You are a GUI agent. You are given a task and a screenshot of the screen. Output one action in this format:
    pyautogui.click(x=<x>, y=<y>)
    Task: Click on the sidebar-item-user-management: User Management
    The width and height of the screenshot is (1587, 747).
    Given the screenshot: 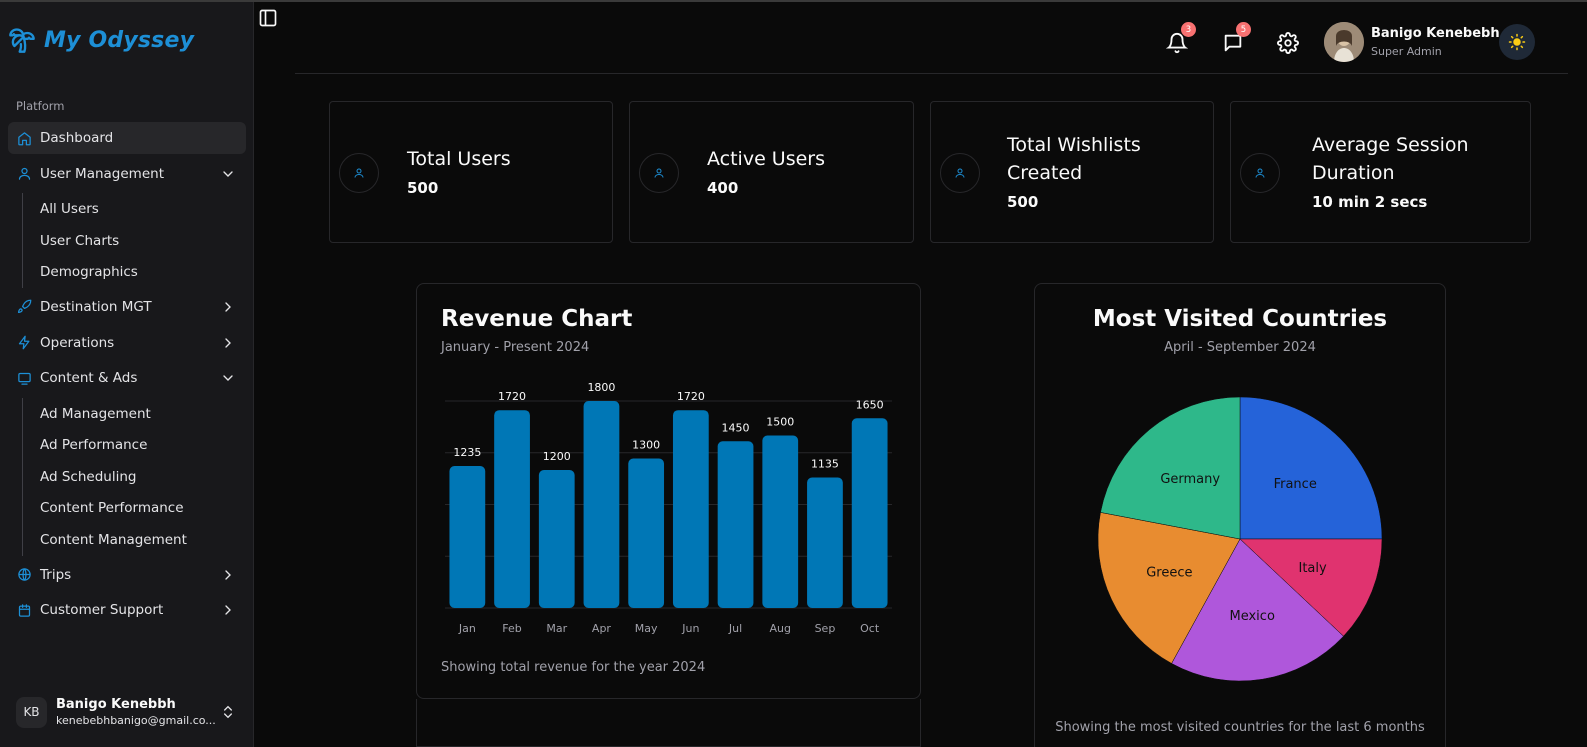 What is the action you would take?
    pyautogui.click(x=127, y=174)
    